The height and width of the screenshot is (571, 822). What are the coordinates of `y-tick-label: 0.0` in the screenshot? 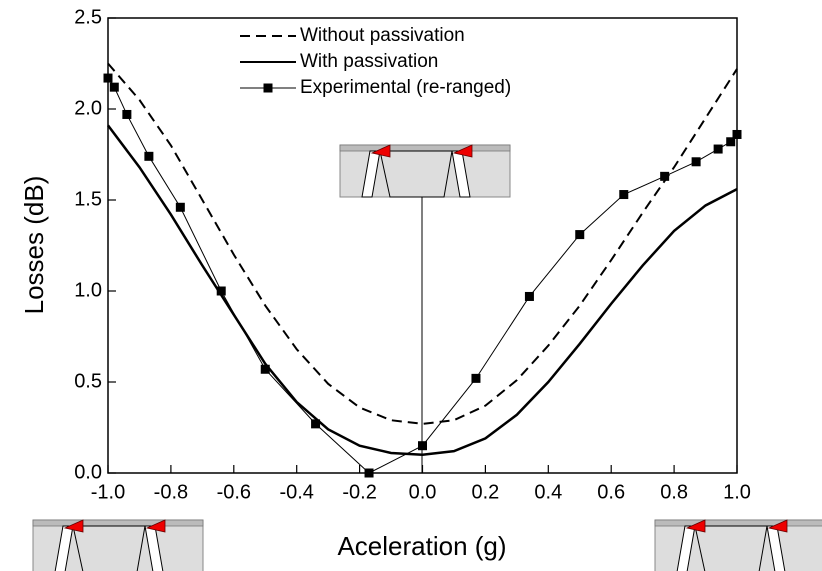 It's located at (88, 472).